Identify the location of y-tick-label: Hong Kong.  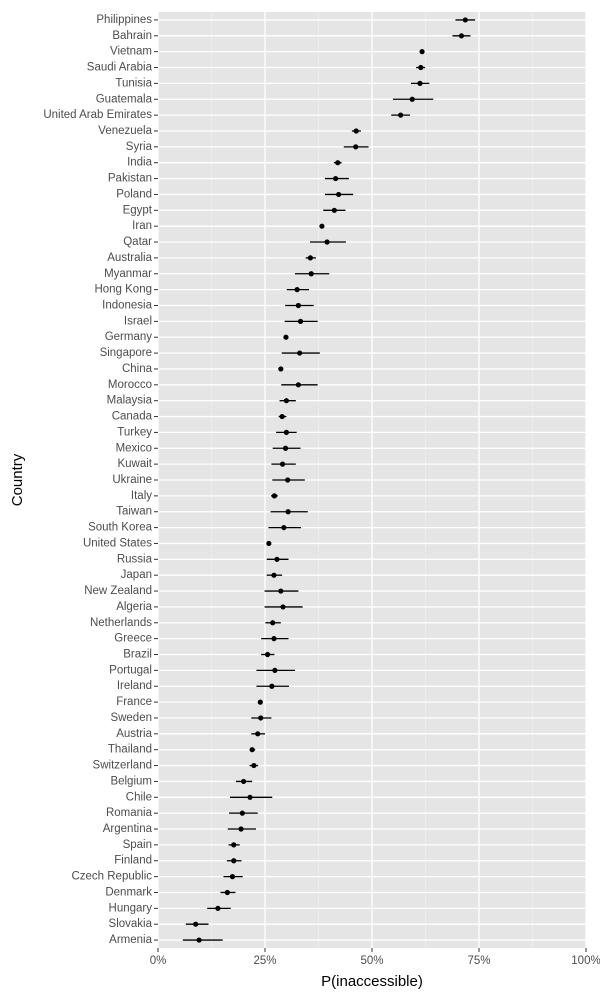
(123, 290).